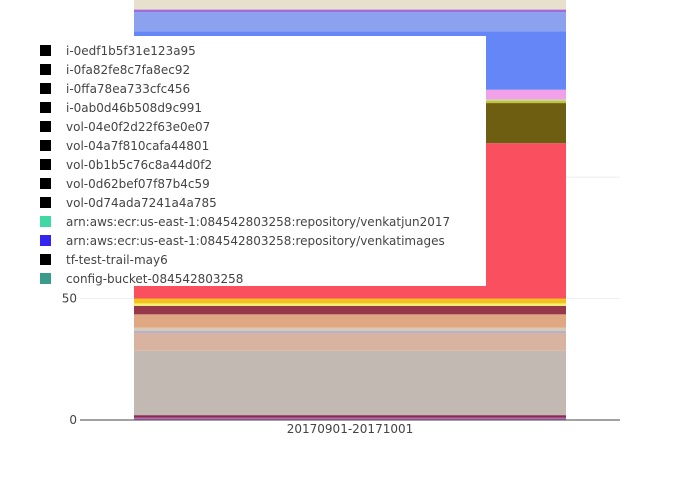  What do you see at coordinates (138, 126) in the screenshot?
I see `legend-label: vol-04e0f2d22f63e0e07` at bounding box center [138, 126].